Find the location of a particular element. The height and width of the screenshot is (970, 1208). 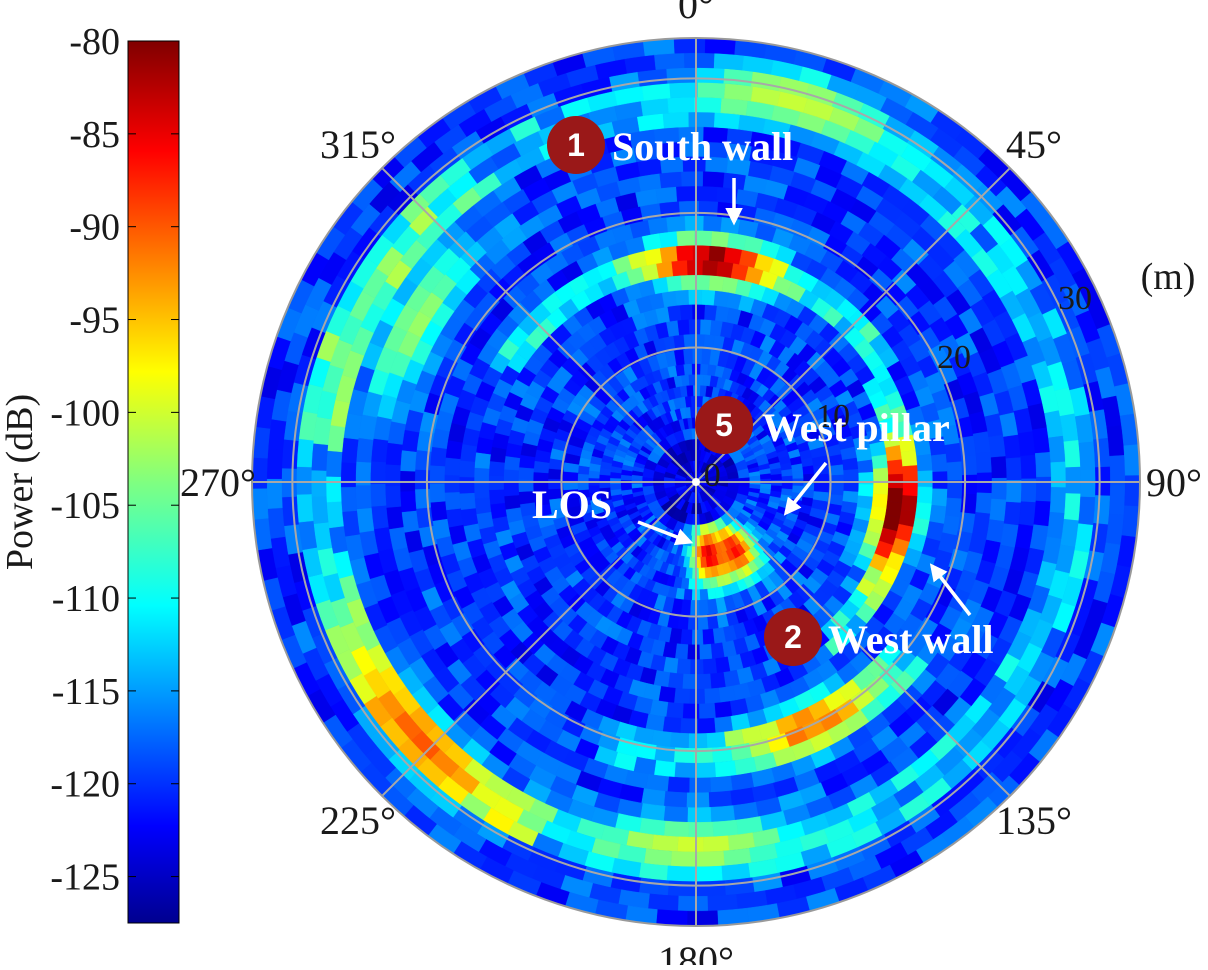

arrow-west-wall is located at coordinates (950, 590).